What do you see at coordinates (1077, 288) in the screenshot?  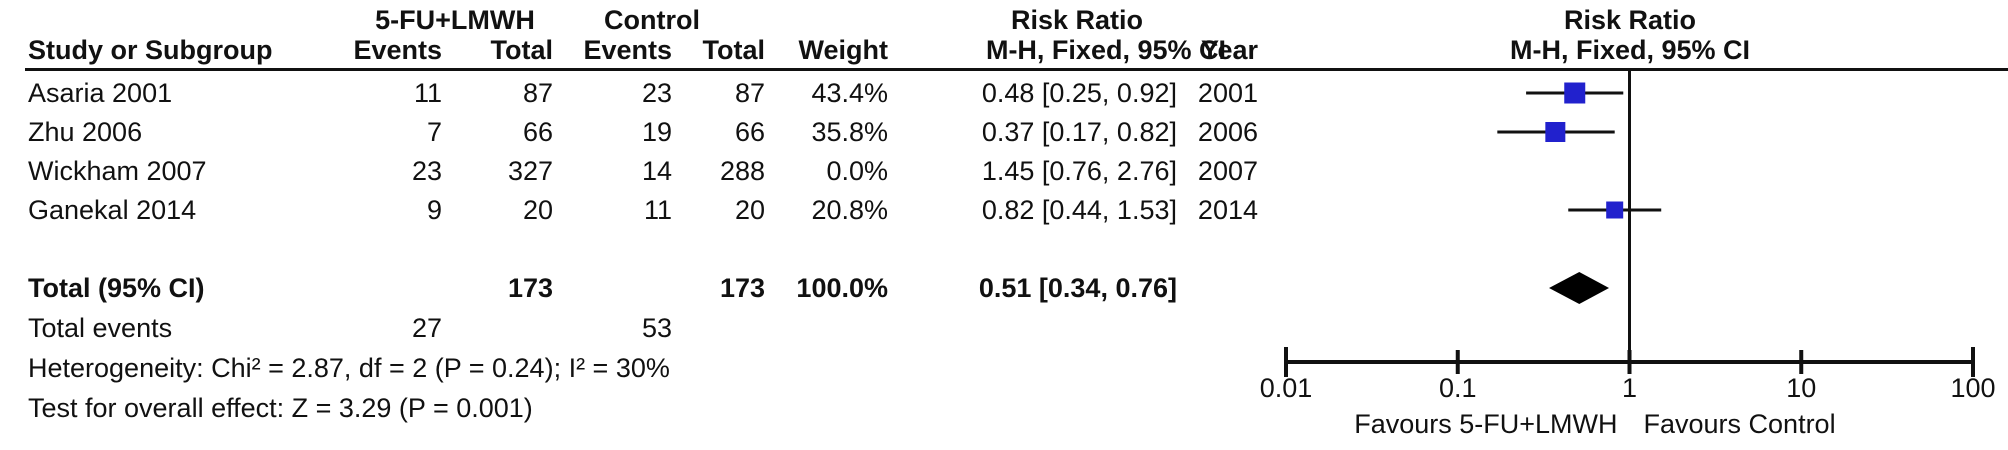 I see `pooled-ci: 0.51 [0.34, 0.76]` at bounding box center [1077, 288].